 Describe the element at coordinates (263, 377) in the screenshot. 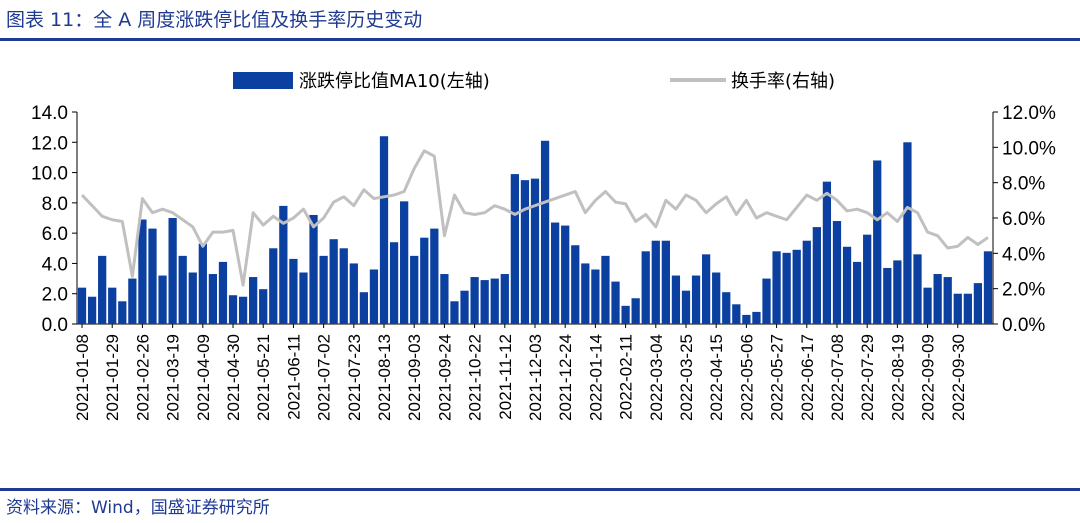

I see `x-tick-label: 2021-05-21` at that location.